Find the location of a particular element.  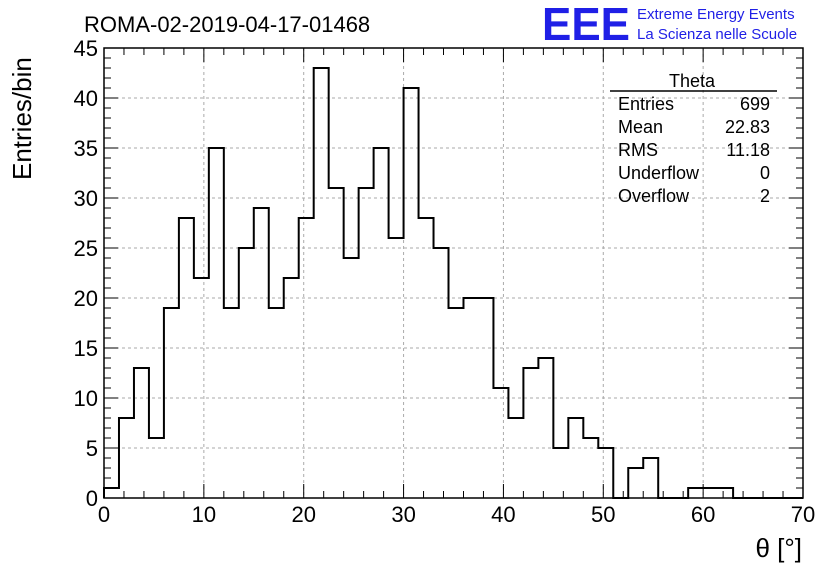

y-tick-label: 30 is located at coordinates (86, 198).